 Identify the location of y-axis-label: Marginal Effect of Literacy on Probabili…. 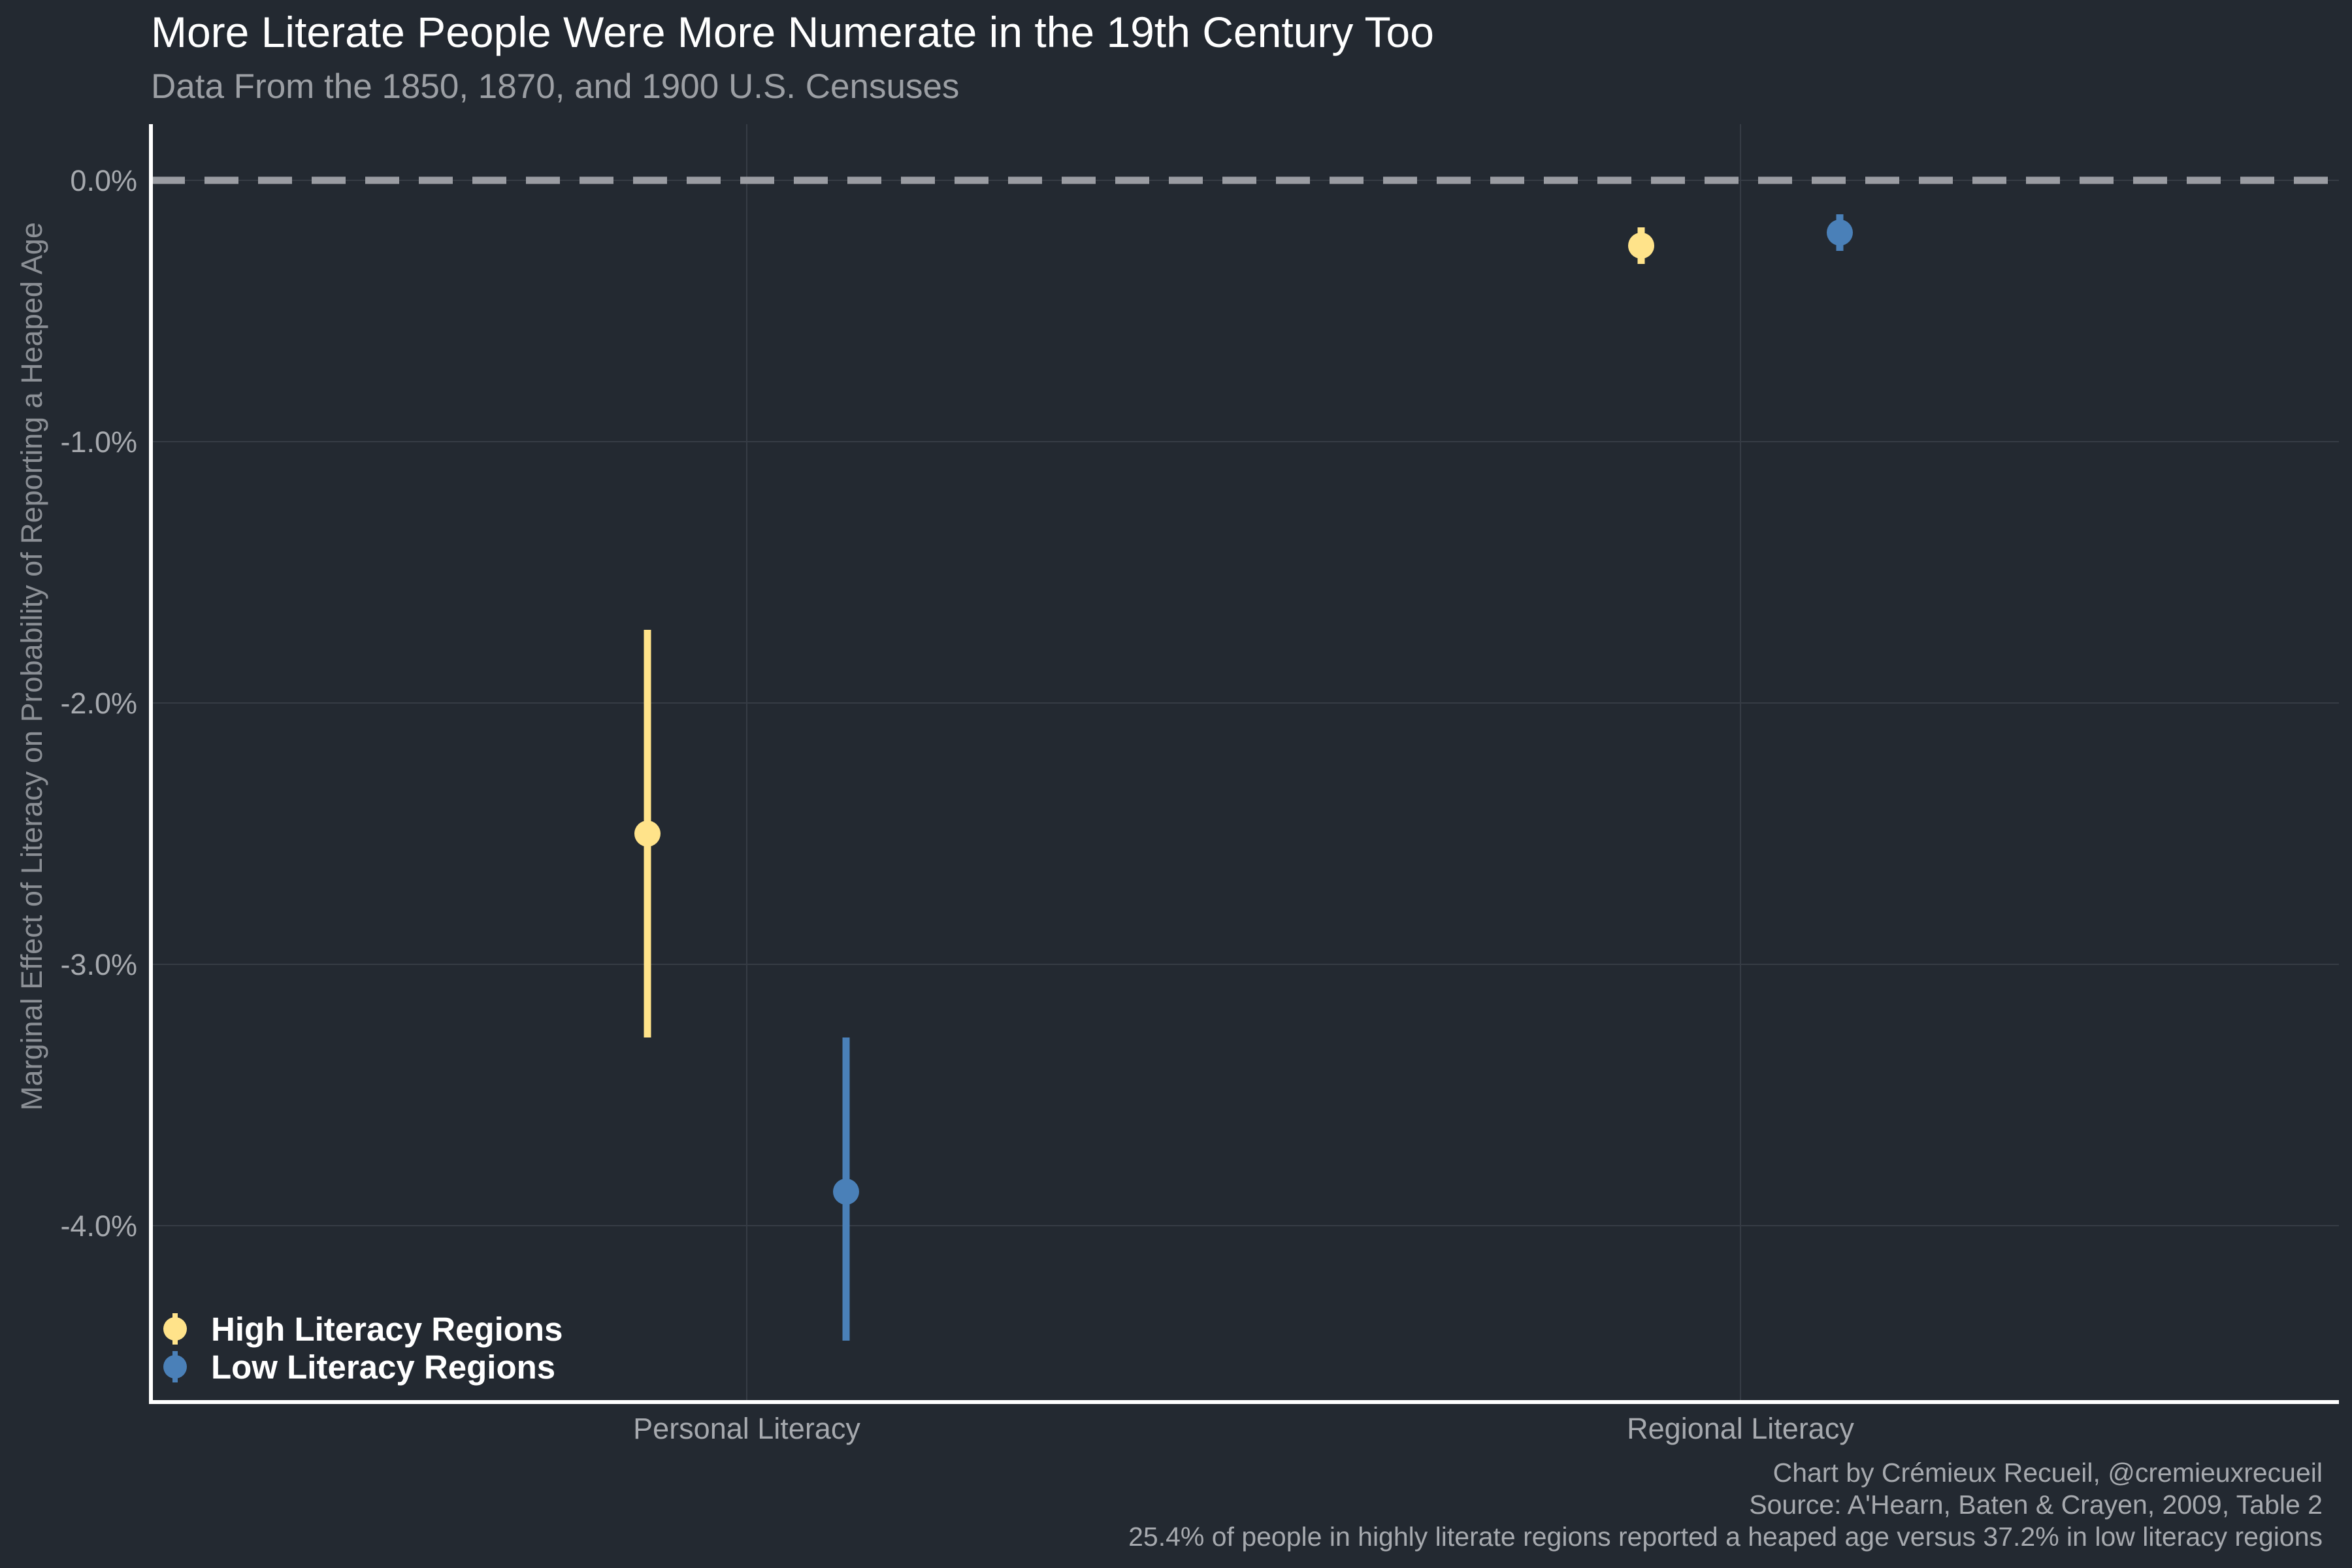
(31, 666).